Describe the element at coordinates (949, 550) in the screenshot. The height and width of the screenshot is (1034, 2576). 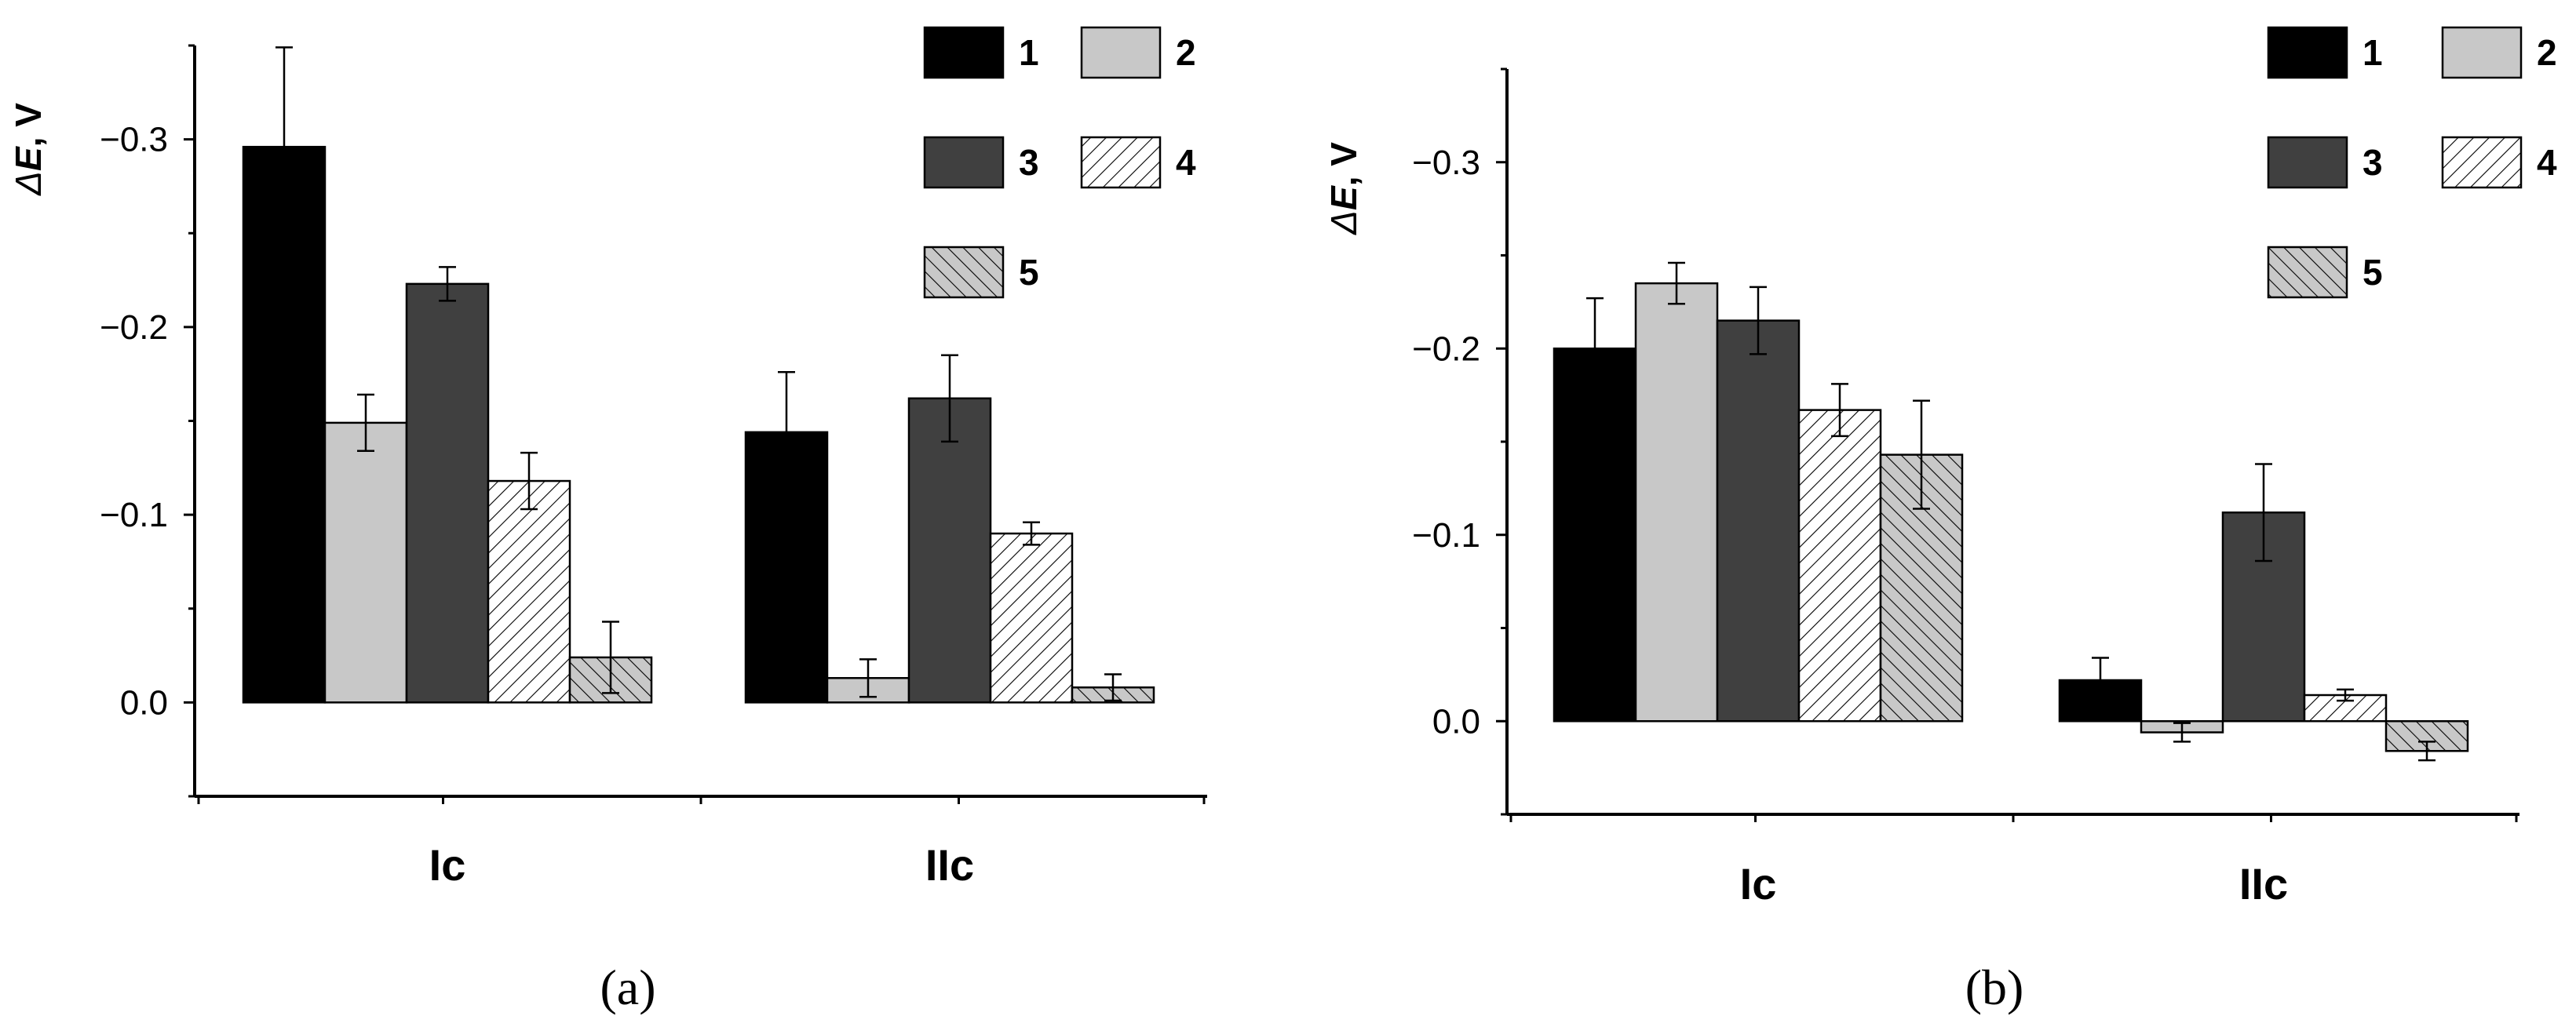
I see `bar-series-3-IIc` at that location.